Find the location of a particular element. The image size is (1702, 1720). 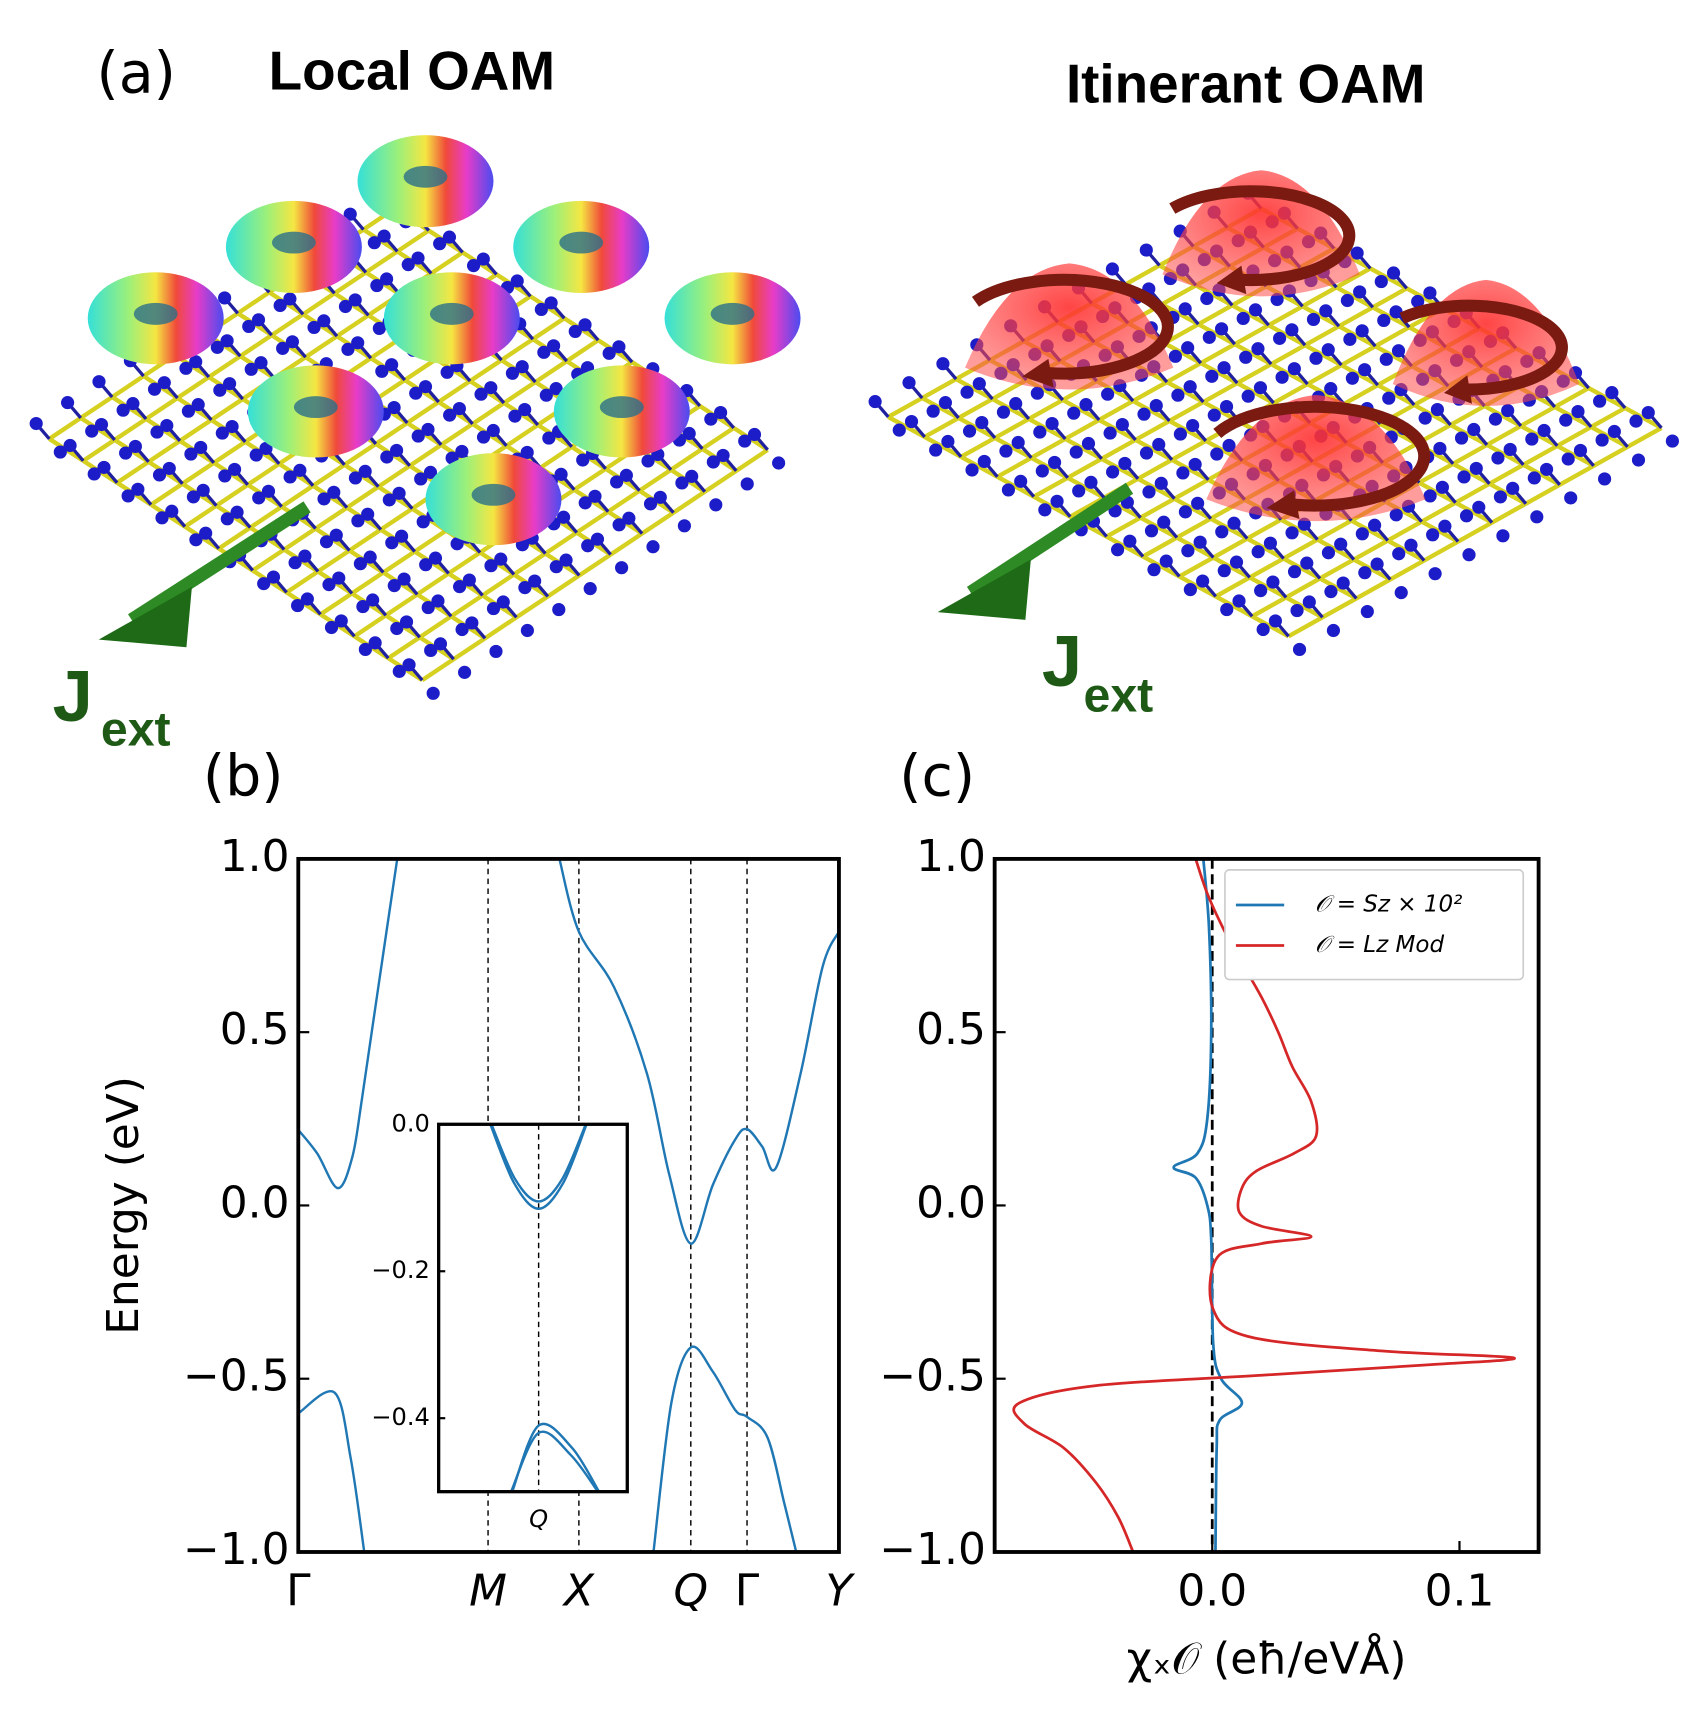

x-tick-label: Γ is located at coordinates (298, 1591).